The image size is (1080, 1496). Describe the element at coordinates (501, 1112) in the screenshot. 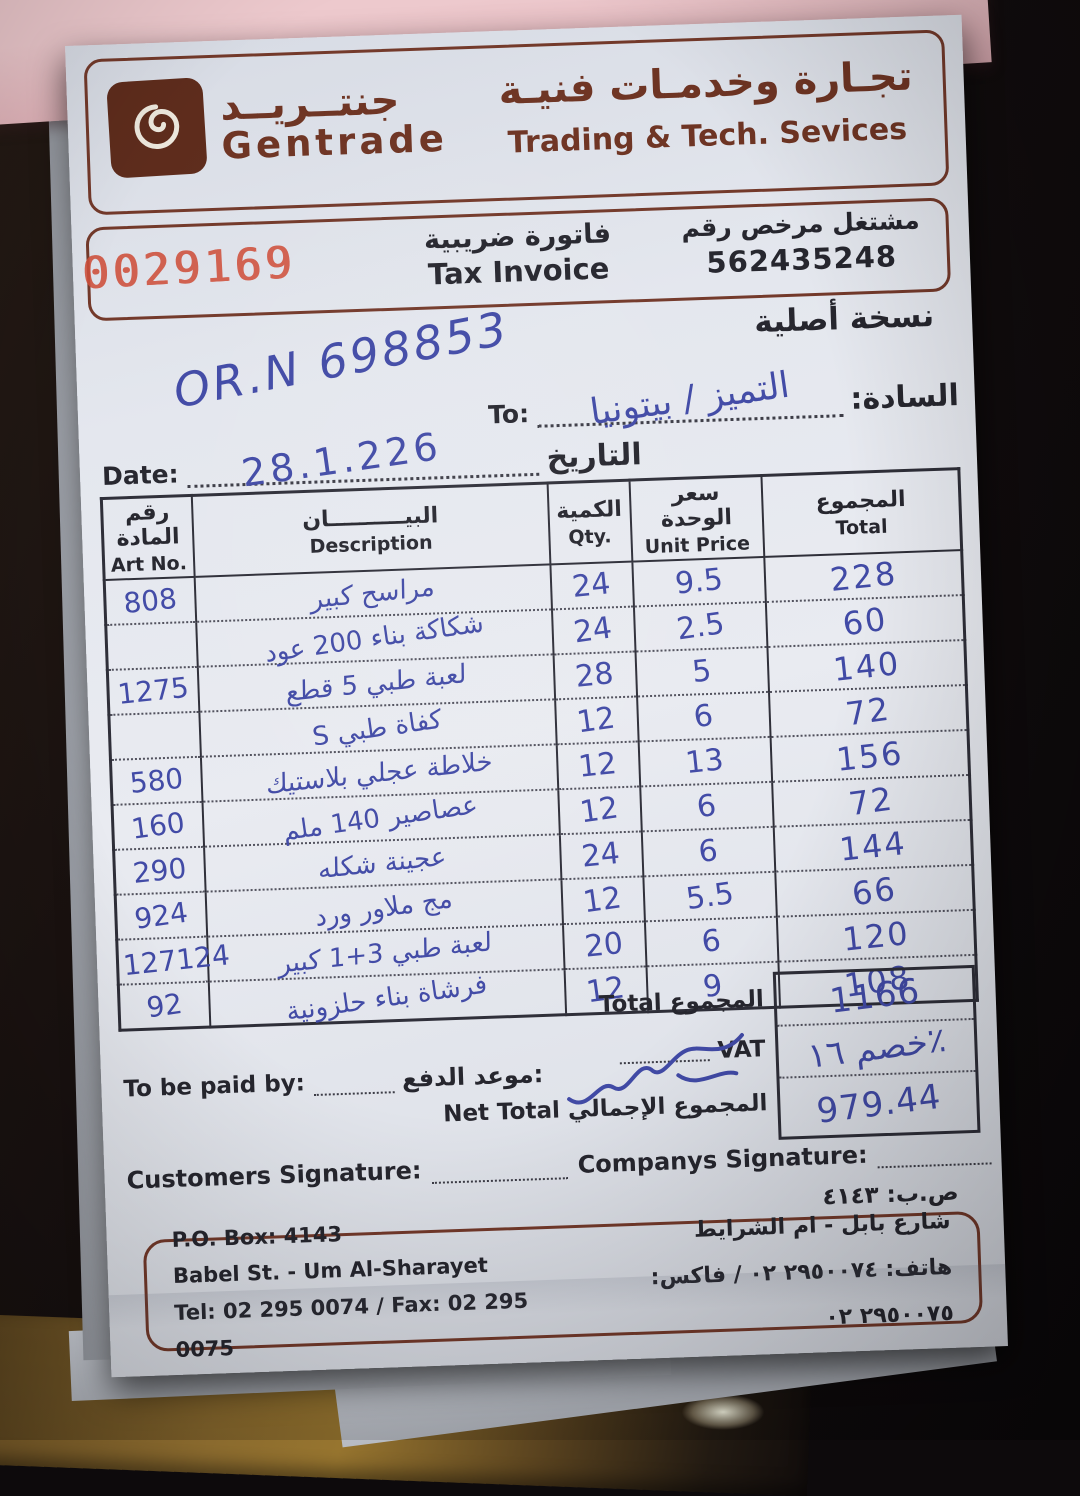

I see `net-total-label-english: Net Total` at that location.